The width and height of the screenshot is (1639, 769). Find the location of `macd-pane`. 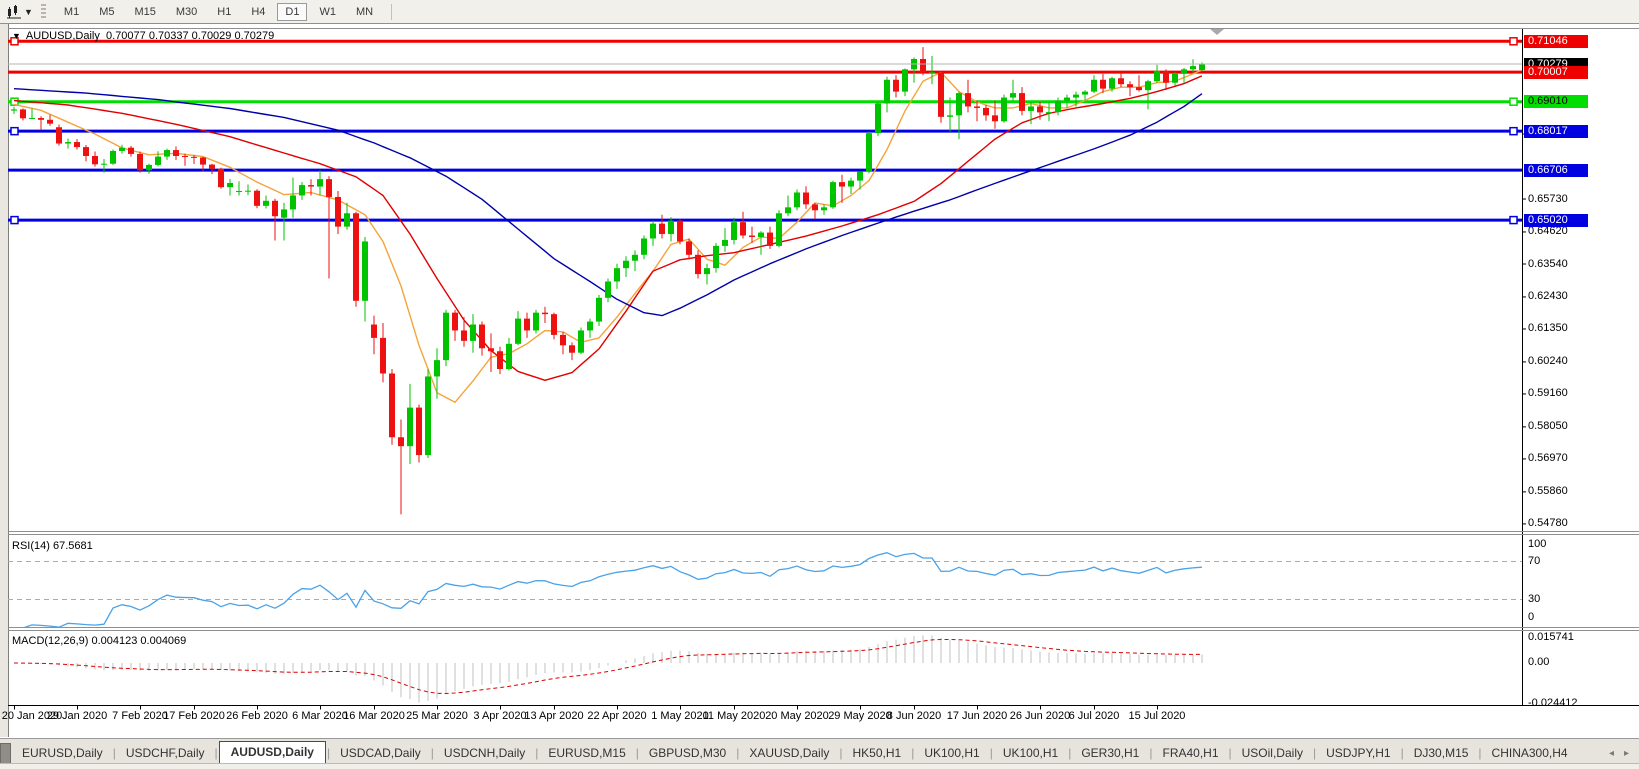

macd-pane is located at coordinates (608, 669).